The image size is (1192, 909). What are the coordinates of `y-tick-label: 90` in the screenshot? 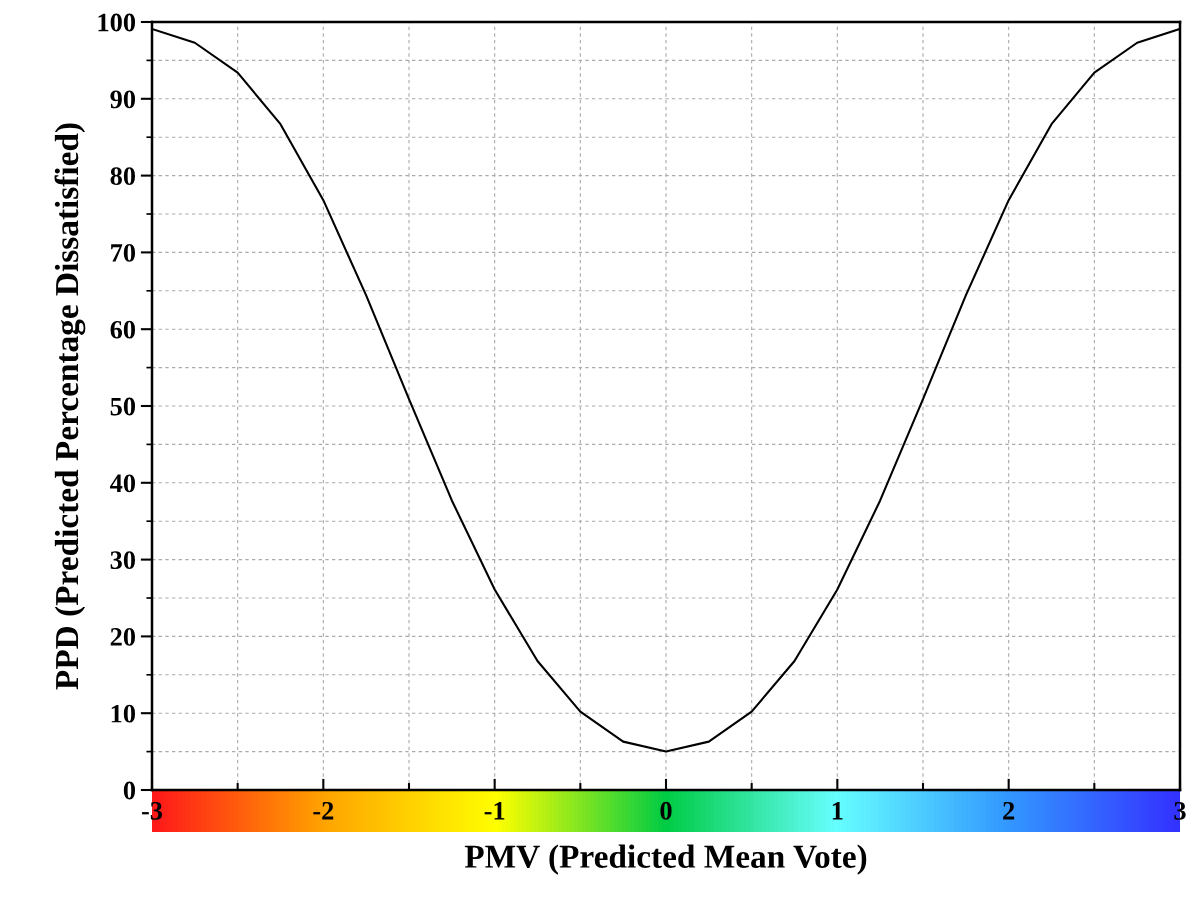 It's located at (123, 99).